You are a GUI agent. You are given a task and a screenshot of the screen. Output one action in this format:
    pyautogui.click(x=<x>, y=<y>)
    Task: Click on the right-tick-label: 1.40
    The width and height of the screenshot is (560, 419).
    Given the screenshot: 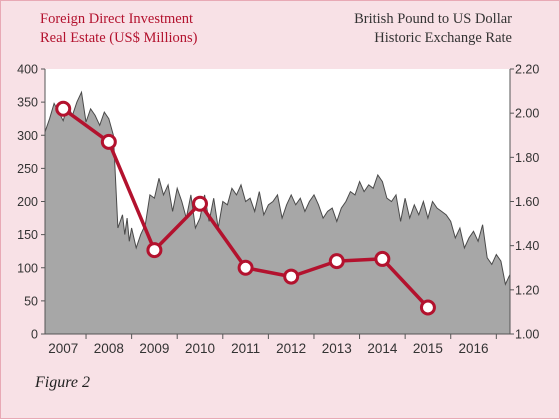 What is the action you would take?
    pyautogui.click(x=527, y=246)
    